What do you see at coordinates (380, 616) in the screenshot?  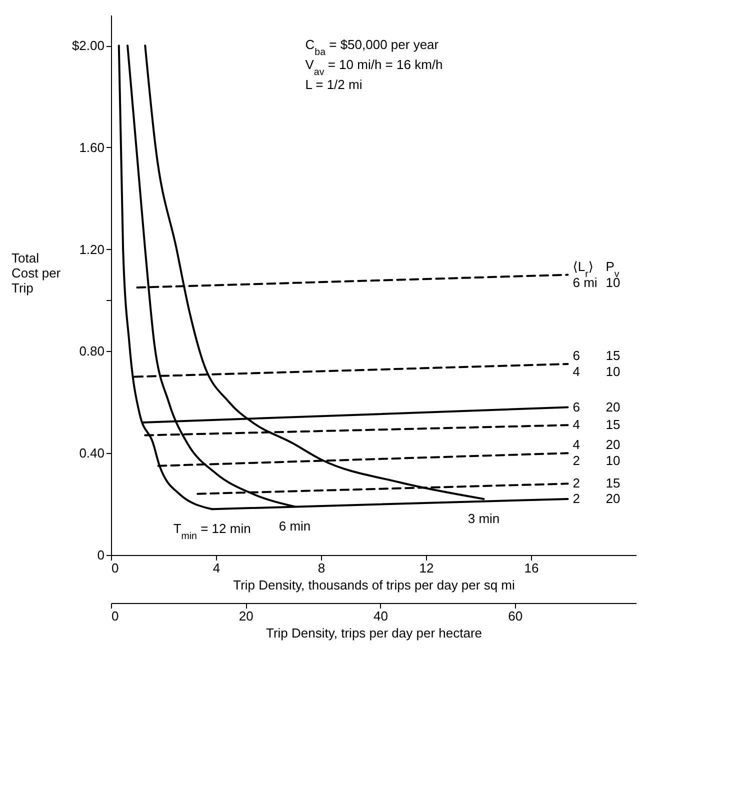 I see `x2-tick-label: 40` at bounding box center [380, 616].